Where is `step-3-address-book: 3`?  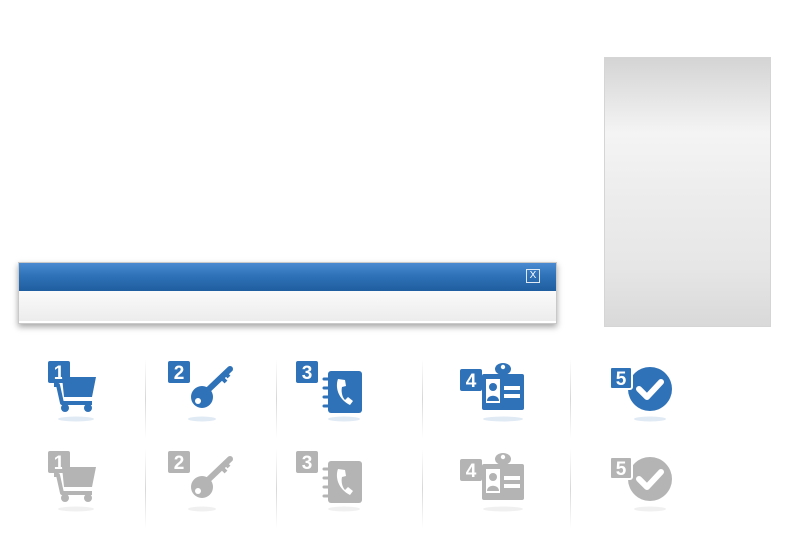
step-3-address-book: 3 is located at coordinates (339, 395).